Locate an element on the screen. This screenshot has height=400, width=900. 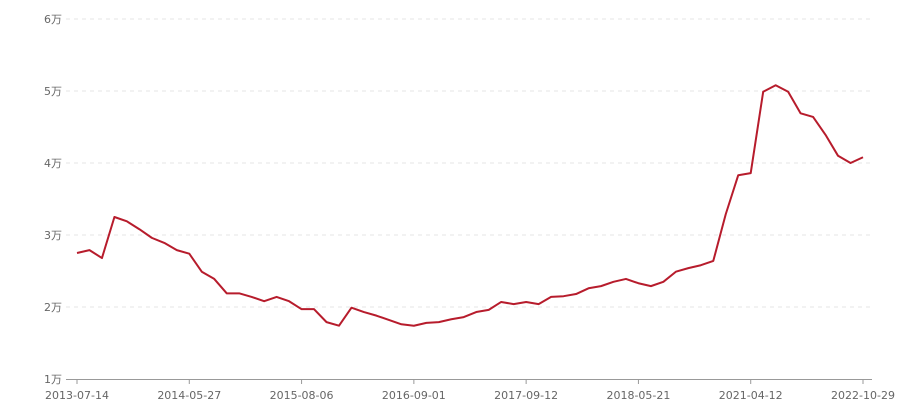
y-tick-label: 5万 is located at coordinates (53, 91).